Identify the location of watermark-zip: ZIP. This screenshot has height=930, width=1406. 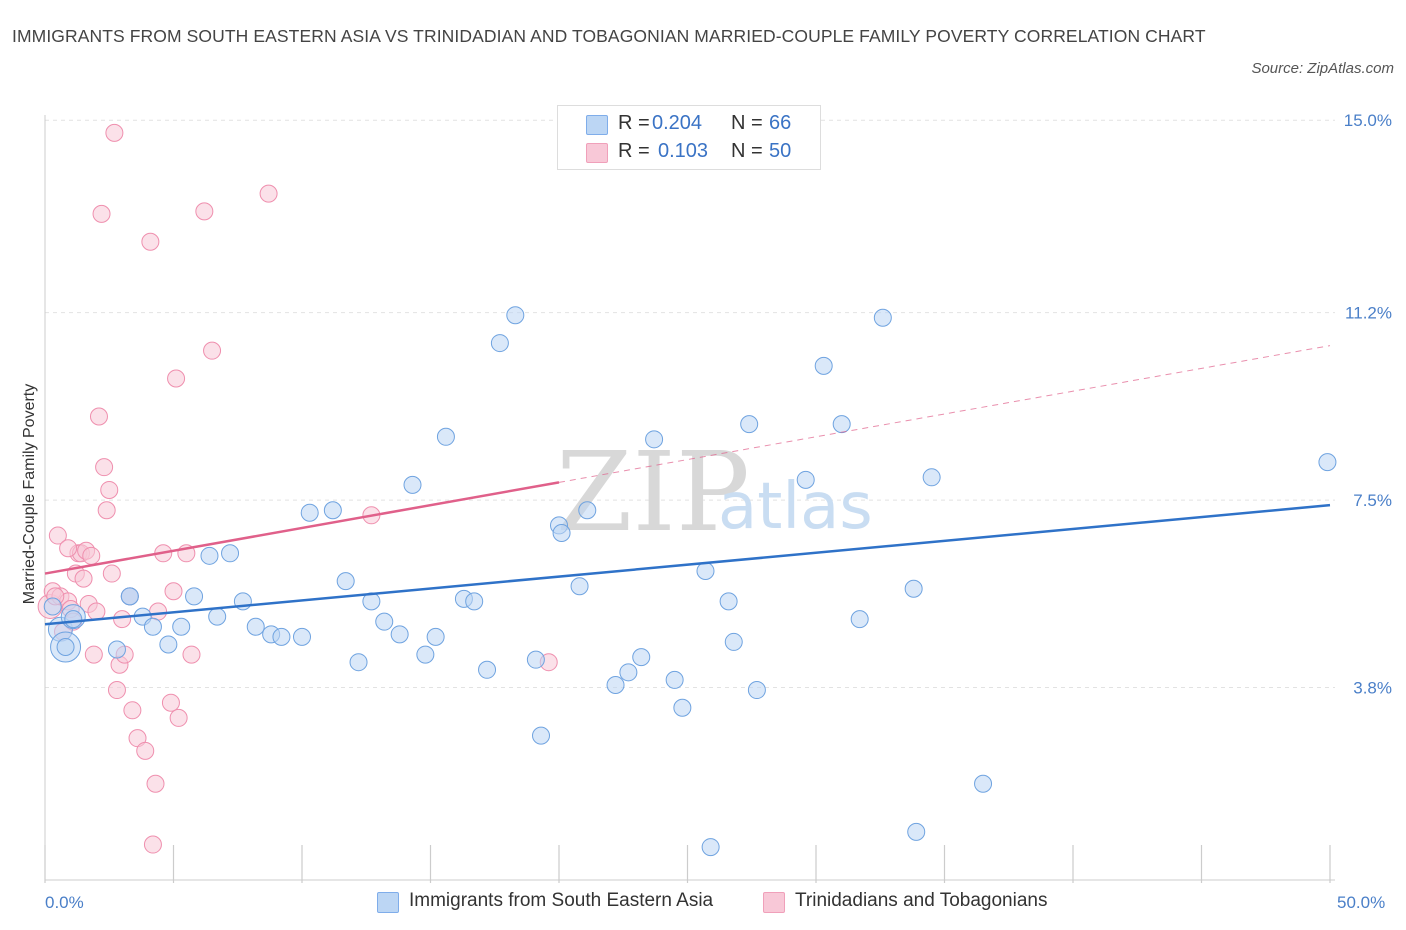
(653, 492).